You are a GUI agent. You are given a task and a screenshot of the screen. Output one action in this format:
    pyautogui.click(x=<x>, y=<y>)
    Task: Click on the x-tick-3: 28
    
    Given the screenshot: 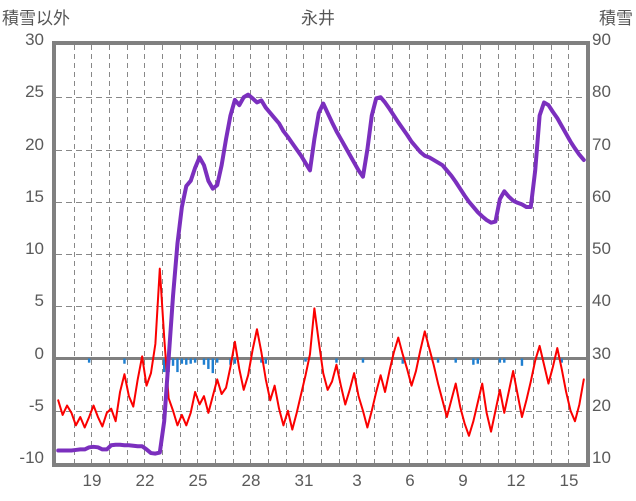 What is the action you would take?
    pyautogui.click(x=251, y=480)
    